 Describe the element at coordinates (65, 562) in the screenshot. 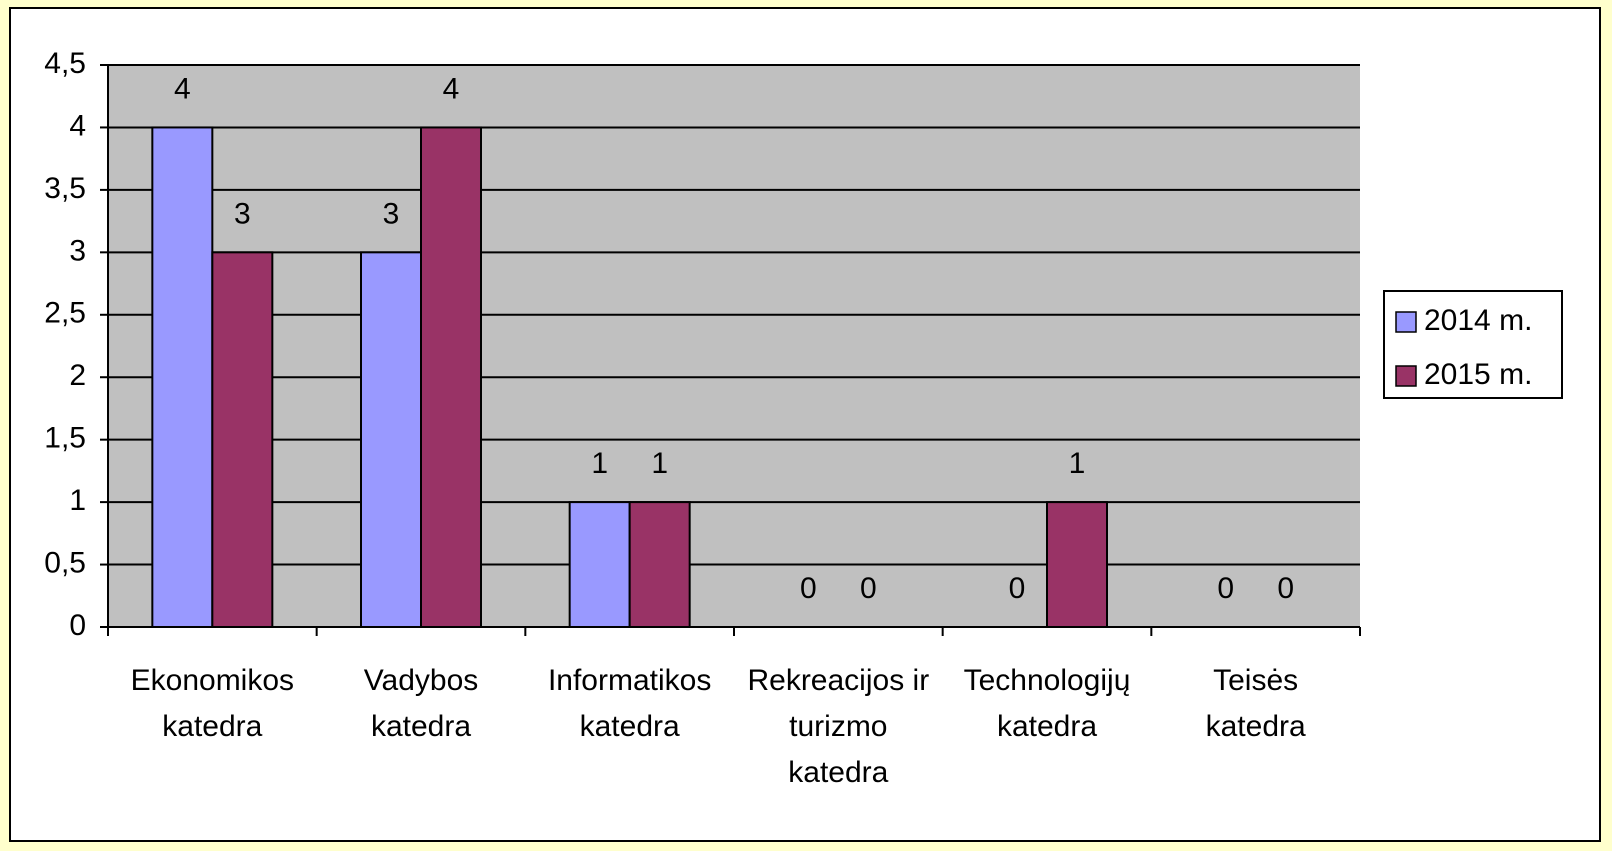

I see `y-tick-label: 0,5` at that location.